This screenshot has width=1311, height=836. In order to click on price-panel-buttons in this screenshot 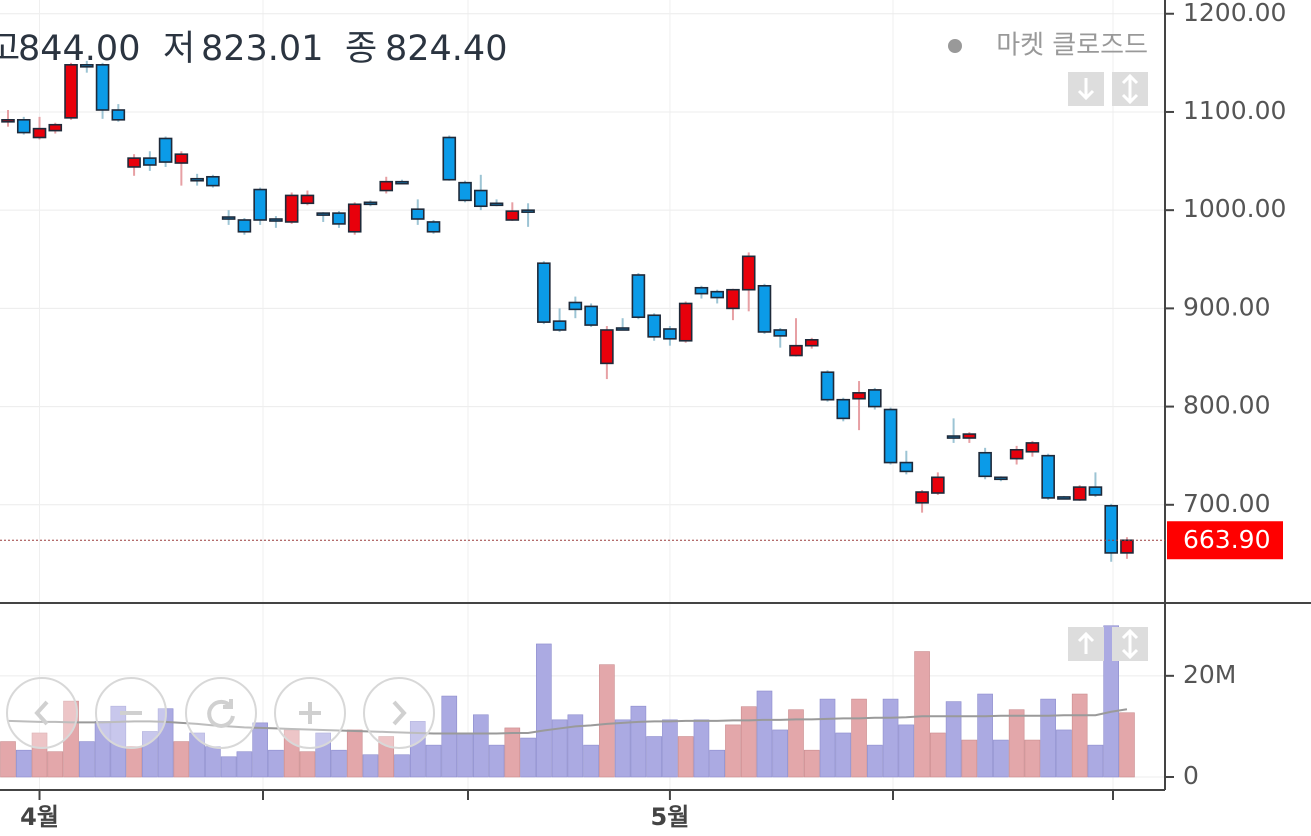, I will do `click(1108, 89)`.